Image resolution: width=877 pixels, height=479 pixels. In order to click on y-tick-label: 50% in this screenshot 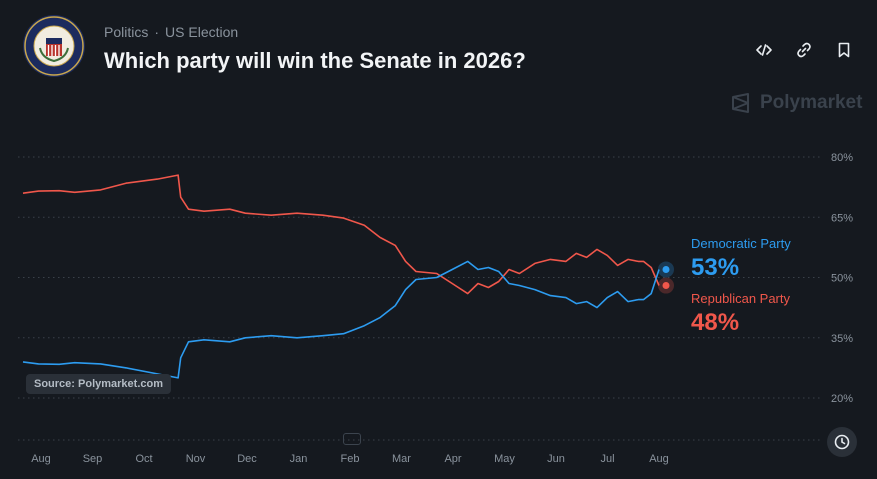, I will do `click(842, 279)`.